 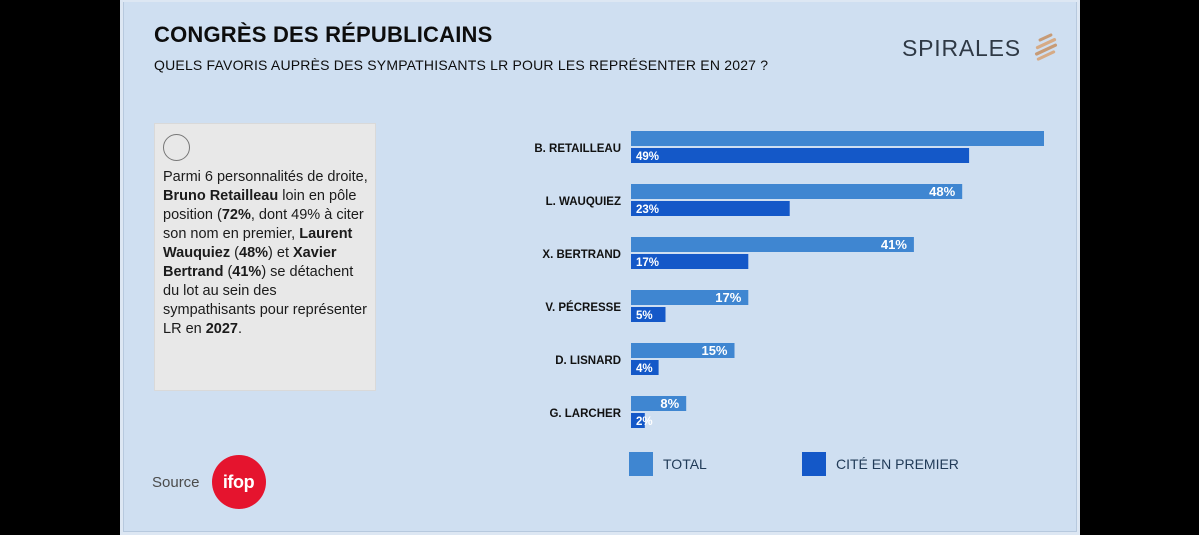 I want to click on right-black-margin, so click(x=1139, y=267).